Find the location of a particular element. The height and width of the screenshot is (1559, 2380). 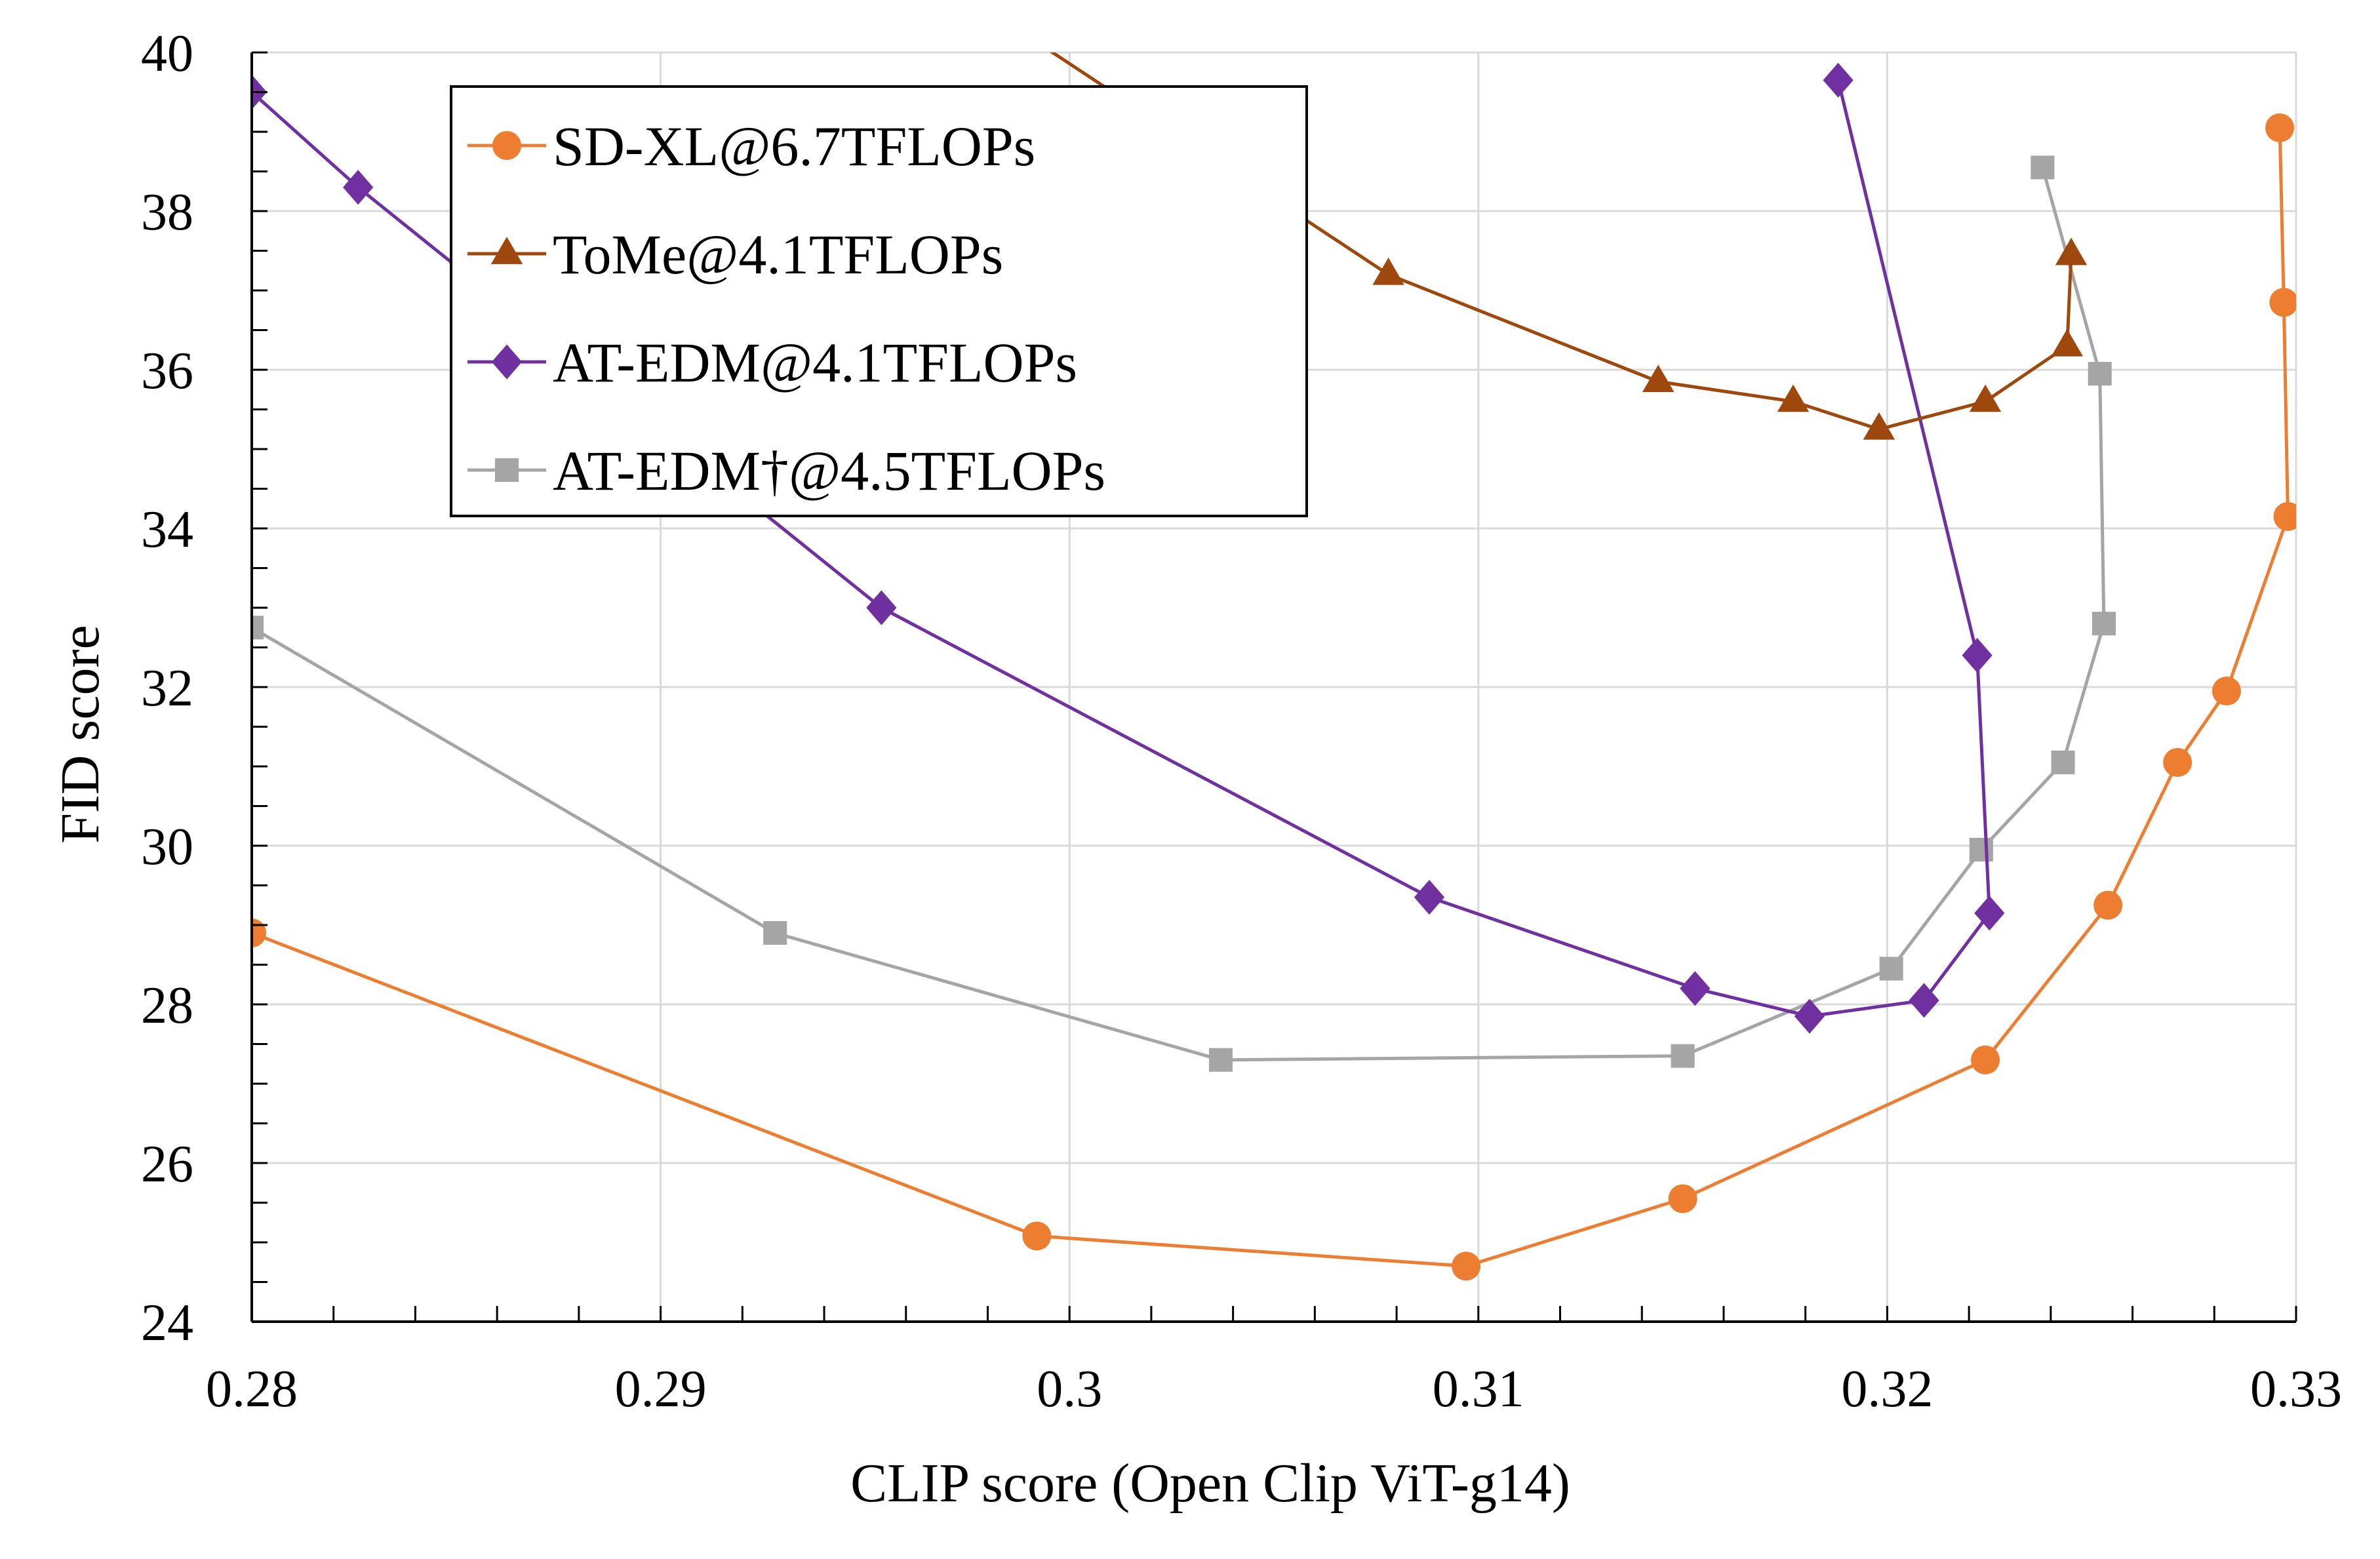

legend-item: AT-EDM@4.1TFLOPs is located at coordinates (772, 362).